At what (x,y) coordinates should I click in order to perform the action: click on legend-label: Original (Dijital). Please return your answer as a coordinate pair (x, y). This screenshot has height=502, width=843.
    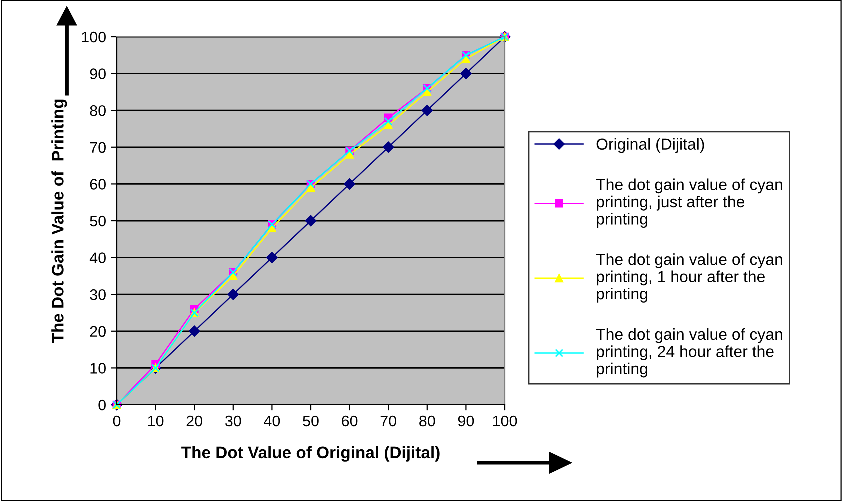
    Looking at the image, I should click on (650, 146).